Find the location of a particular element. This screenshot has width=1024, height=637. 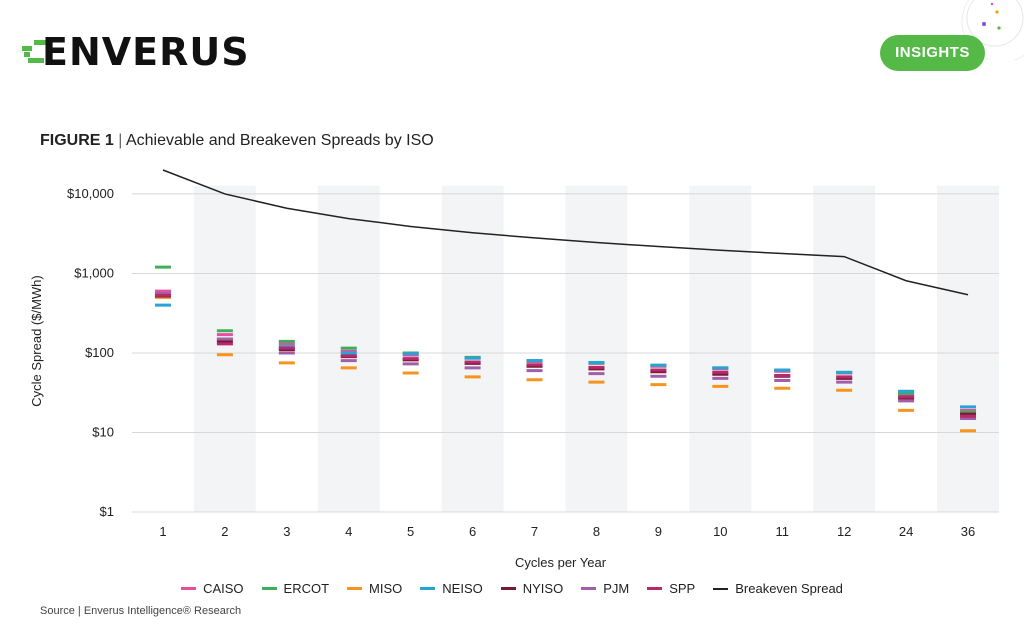

legend-item-miso: MISO is located at coordinates (374, 588).